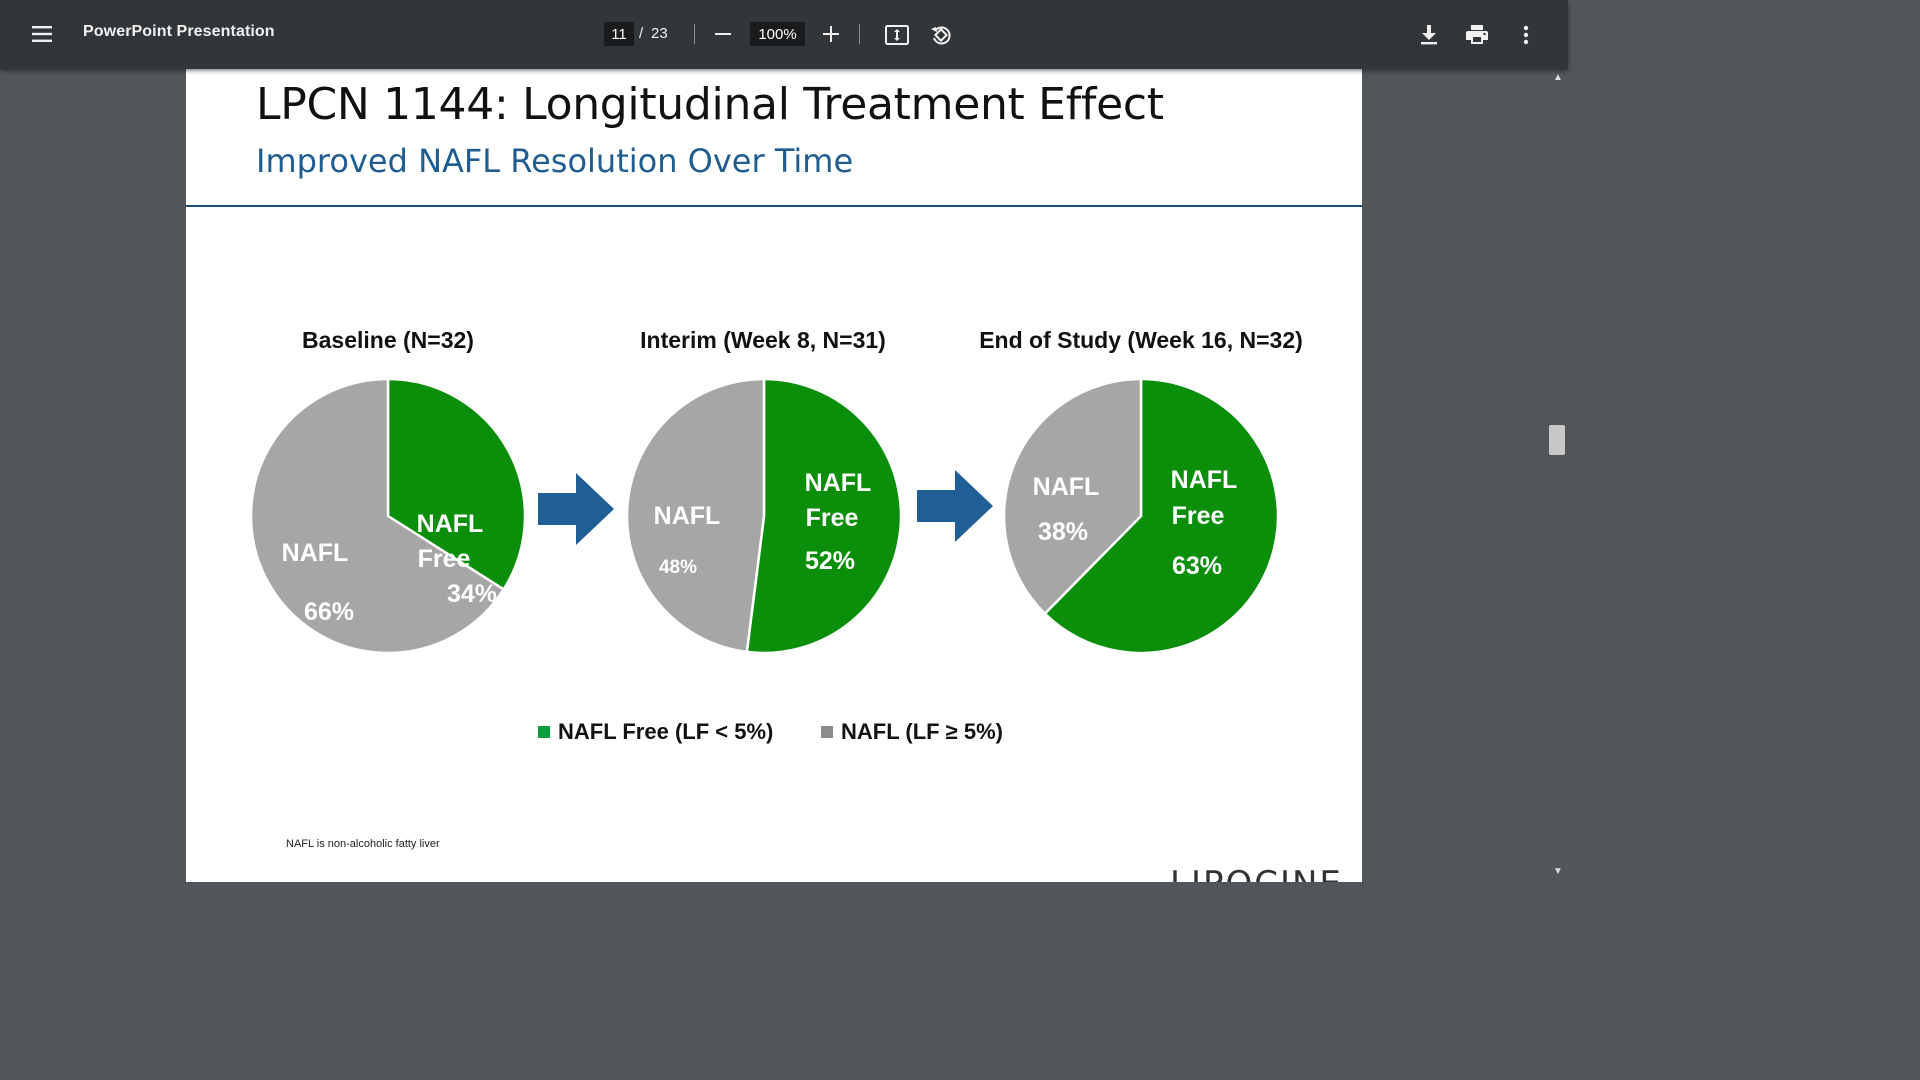 The height and width of the screenshot is (1080, 1920). Describe the element at coordinates (555, 161) in the screenshot. I see `slide-subtitle: Improved NAFL Resolution Over Time` at that location.